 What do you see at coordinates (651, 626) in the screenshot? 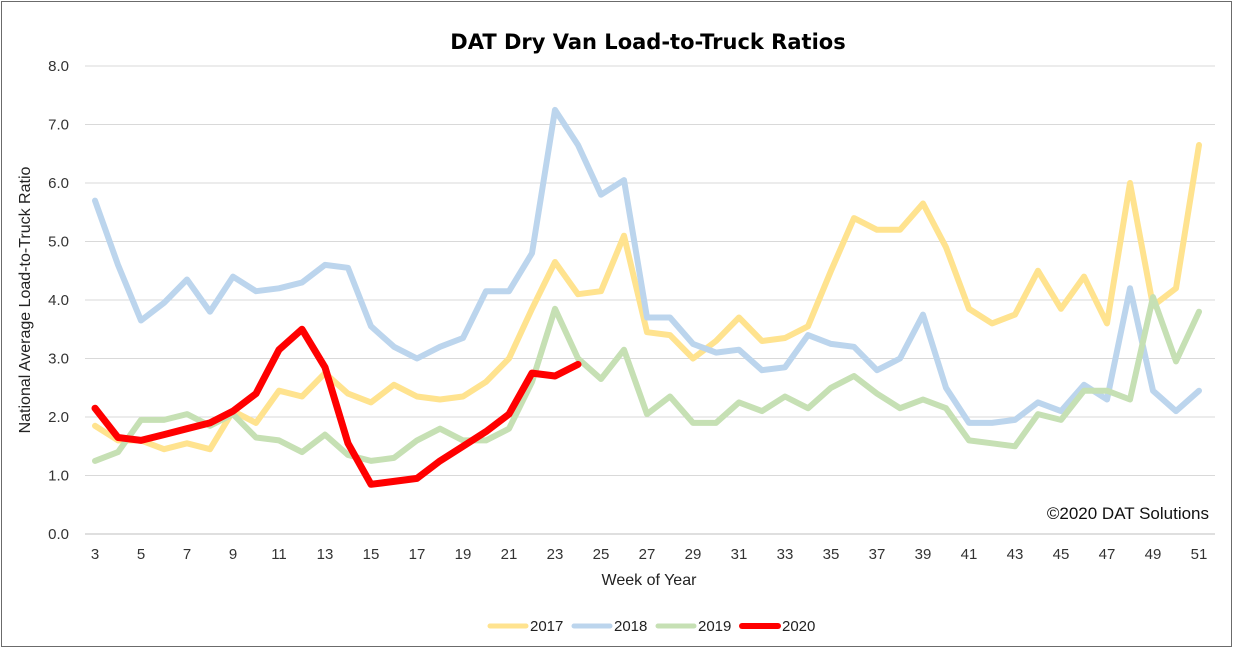
I see `legend: 2017 2018 2019 2020` at bounding box center [651, 626].